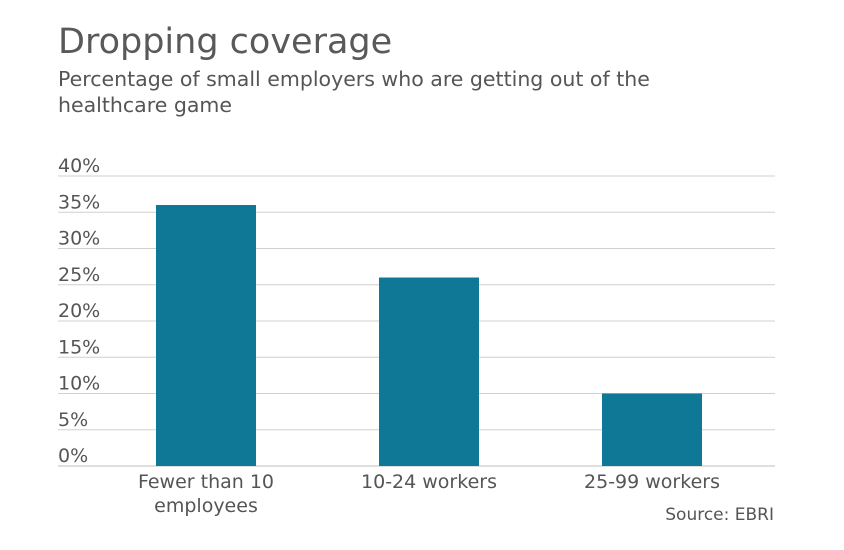  I want to click on y-tick-label: 20%, so click(79, 311).